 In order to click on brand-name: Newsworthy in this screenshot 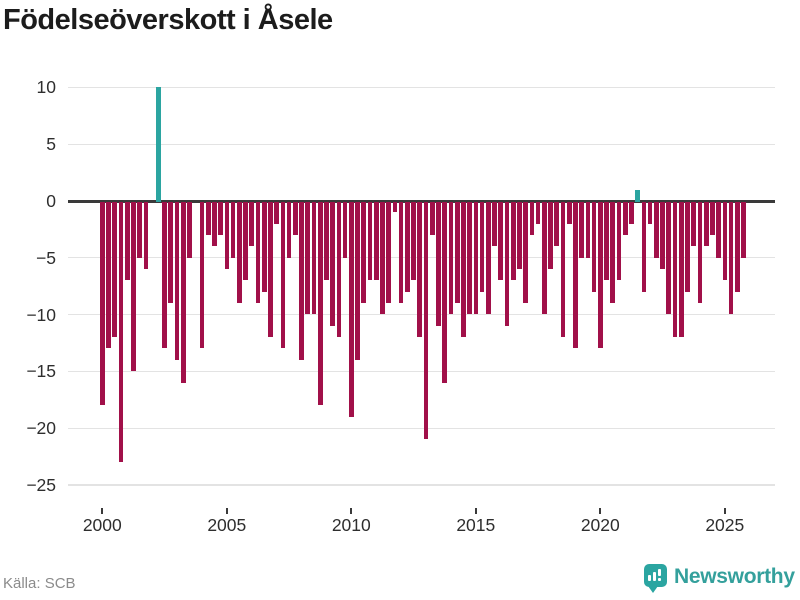, I will do `click(734, 576)`.